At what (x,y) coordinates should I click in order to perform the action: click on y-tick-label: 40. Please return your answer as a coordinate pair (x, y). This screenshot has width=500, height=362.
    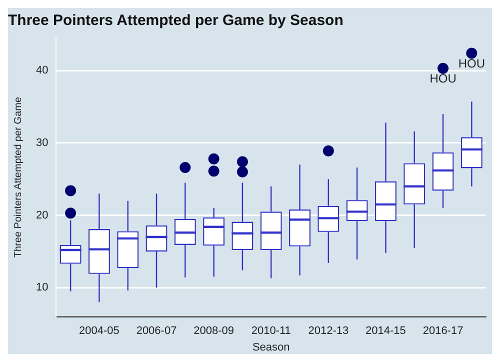
    Looking at the image, I should click on (42, 70).